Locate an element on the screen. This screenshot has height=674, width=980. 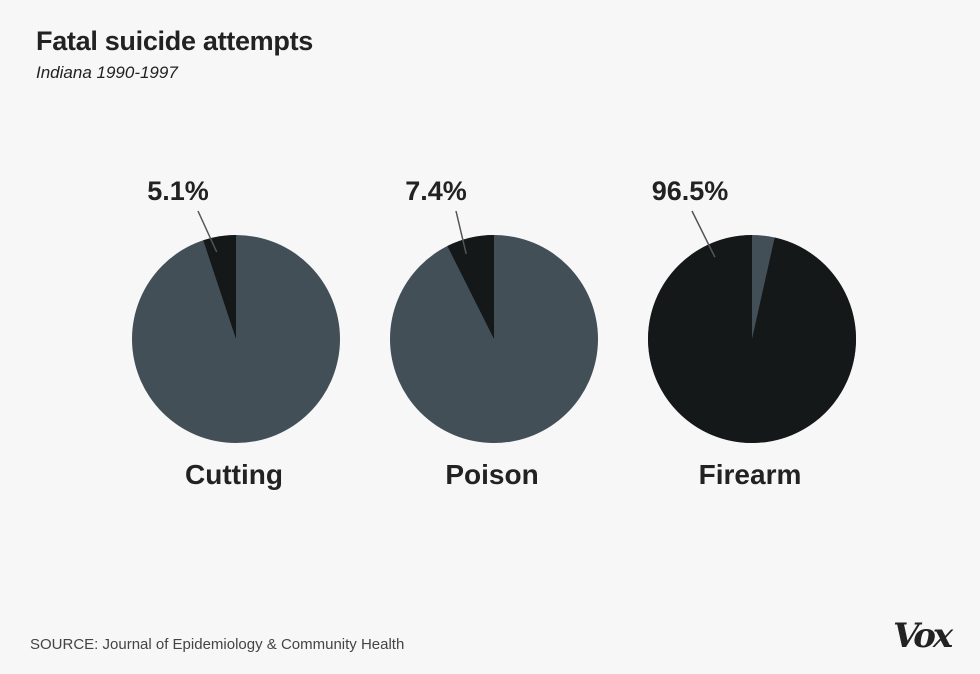
data-label-firearm: 96.5% is located at coordinates (690, 191).